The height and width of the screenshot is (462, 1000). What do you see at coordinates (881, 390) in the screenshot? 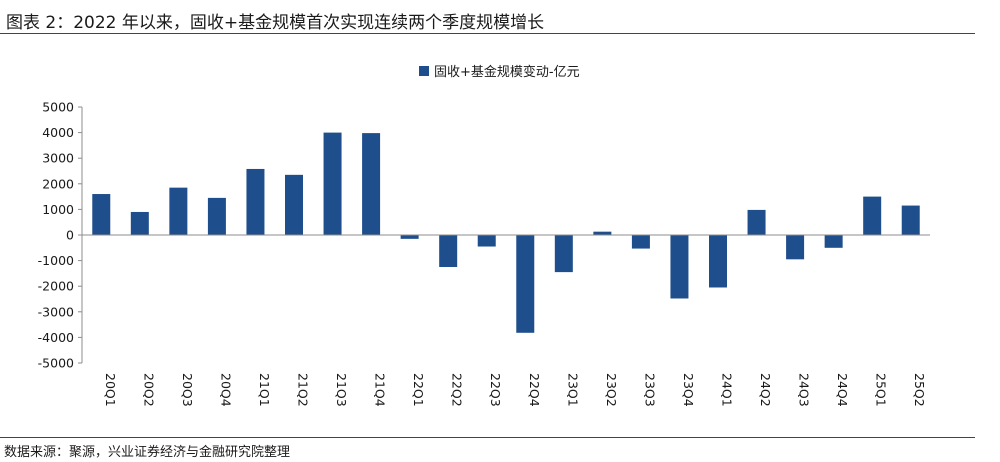
I see `x-tick-label: 25Q1` at bounding box center [881, 390].